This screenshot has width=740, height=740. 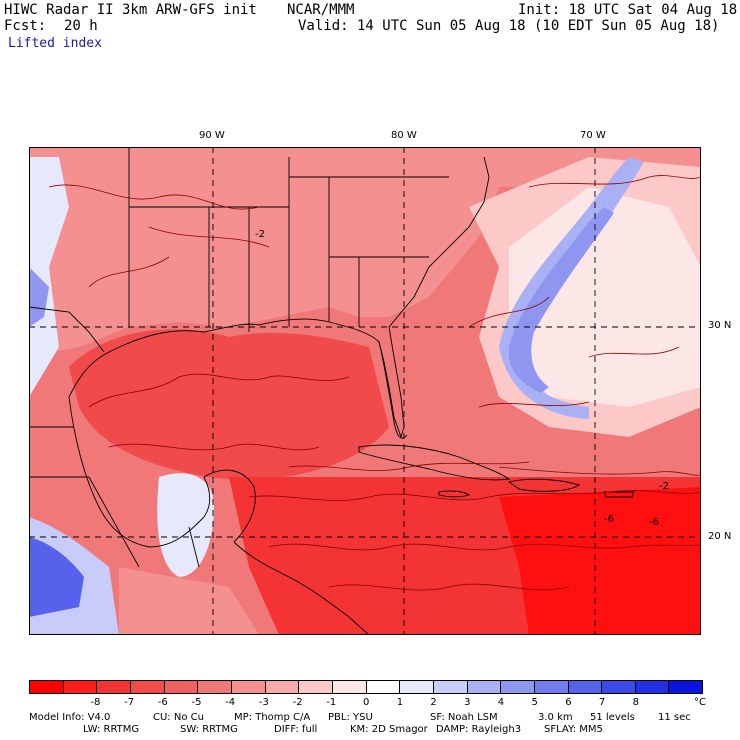 What do you see at coordinates (272, 717) in the screenshot?
I see `model-info-item: MP: Thomp C/A` at bounding box center [272, 717].